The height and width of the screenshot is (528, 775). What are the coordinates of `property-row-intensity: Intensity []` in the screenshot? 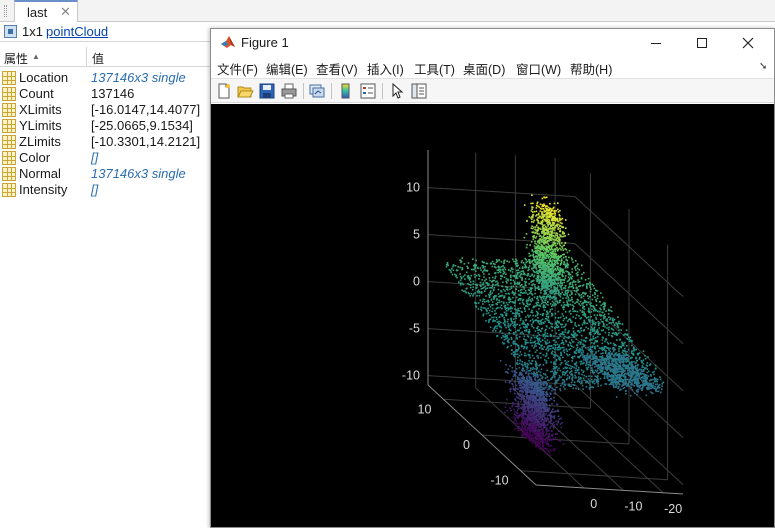 It's located at (115, 190).